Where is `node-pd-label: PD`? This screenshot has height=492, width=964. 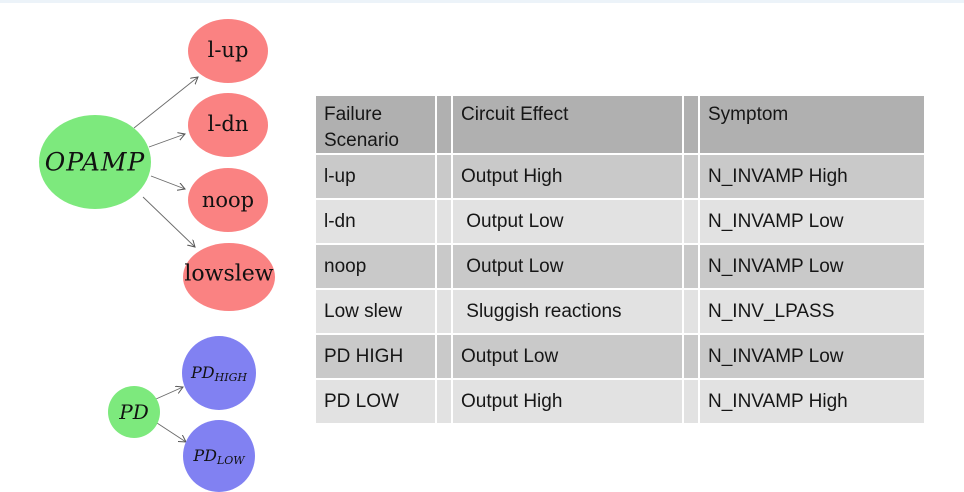 node-pd-label: PD is located at coordinates (133, 412).